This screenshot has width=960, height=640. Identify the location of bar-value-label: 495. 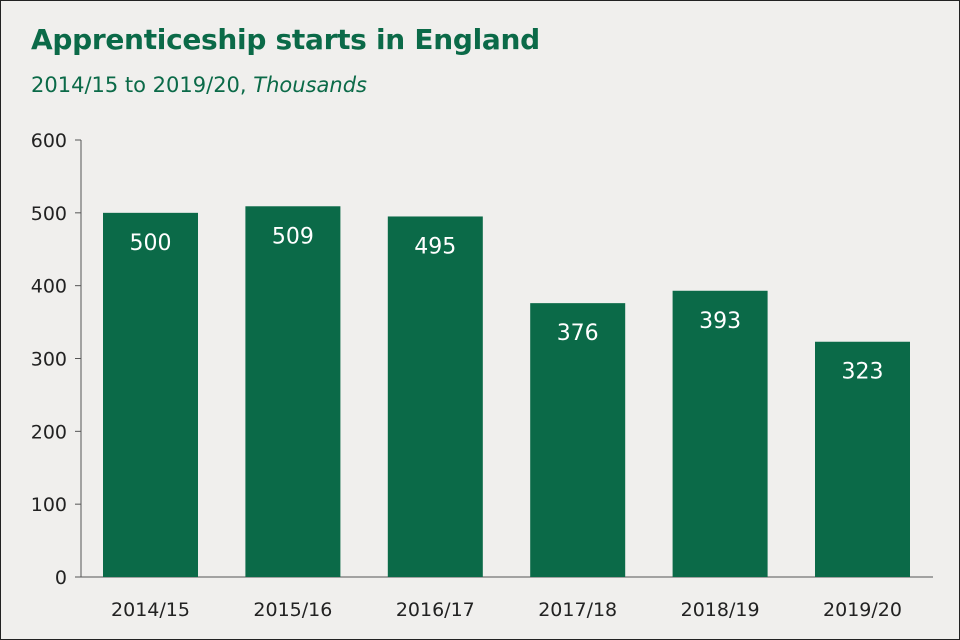
(435, 246).